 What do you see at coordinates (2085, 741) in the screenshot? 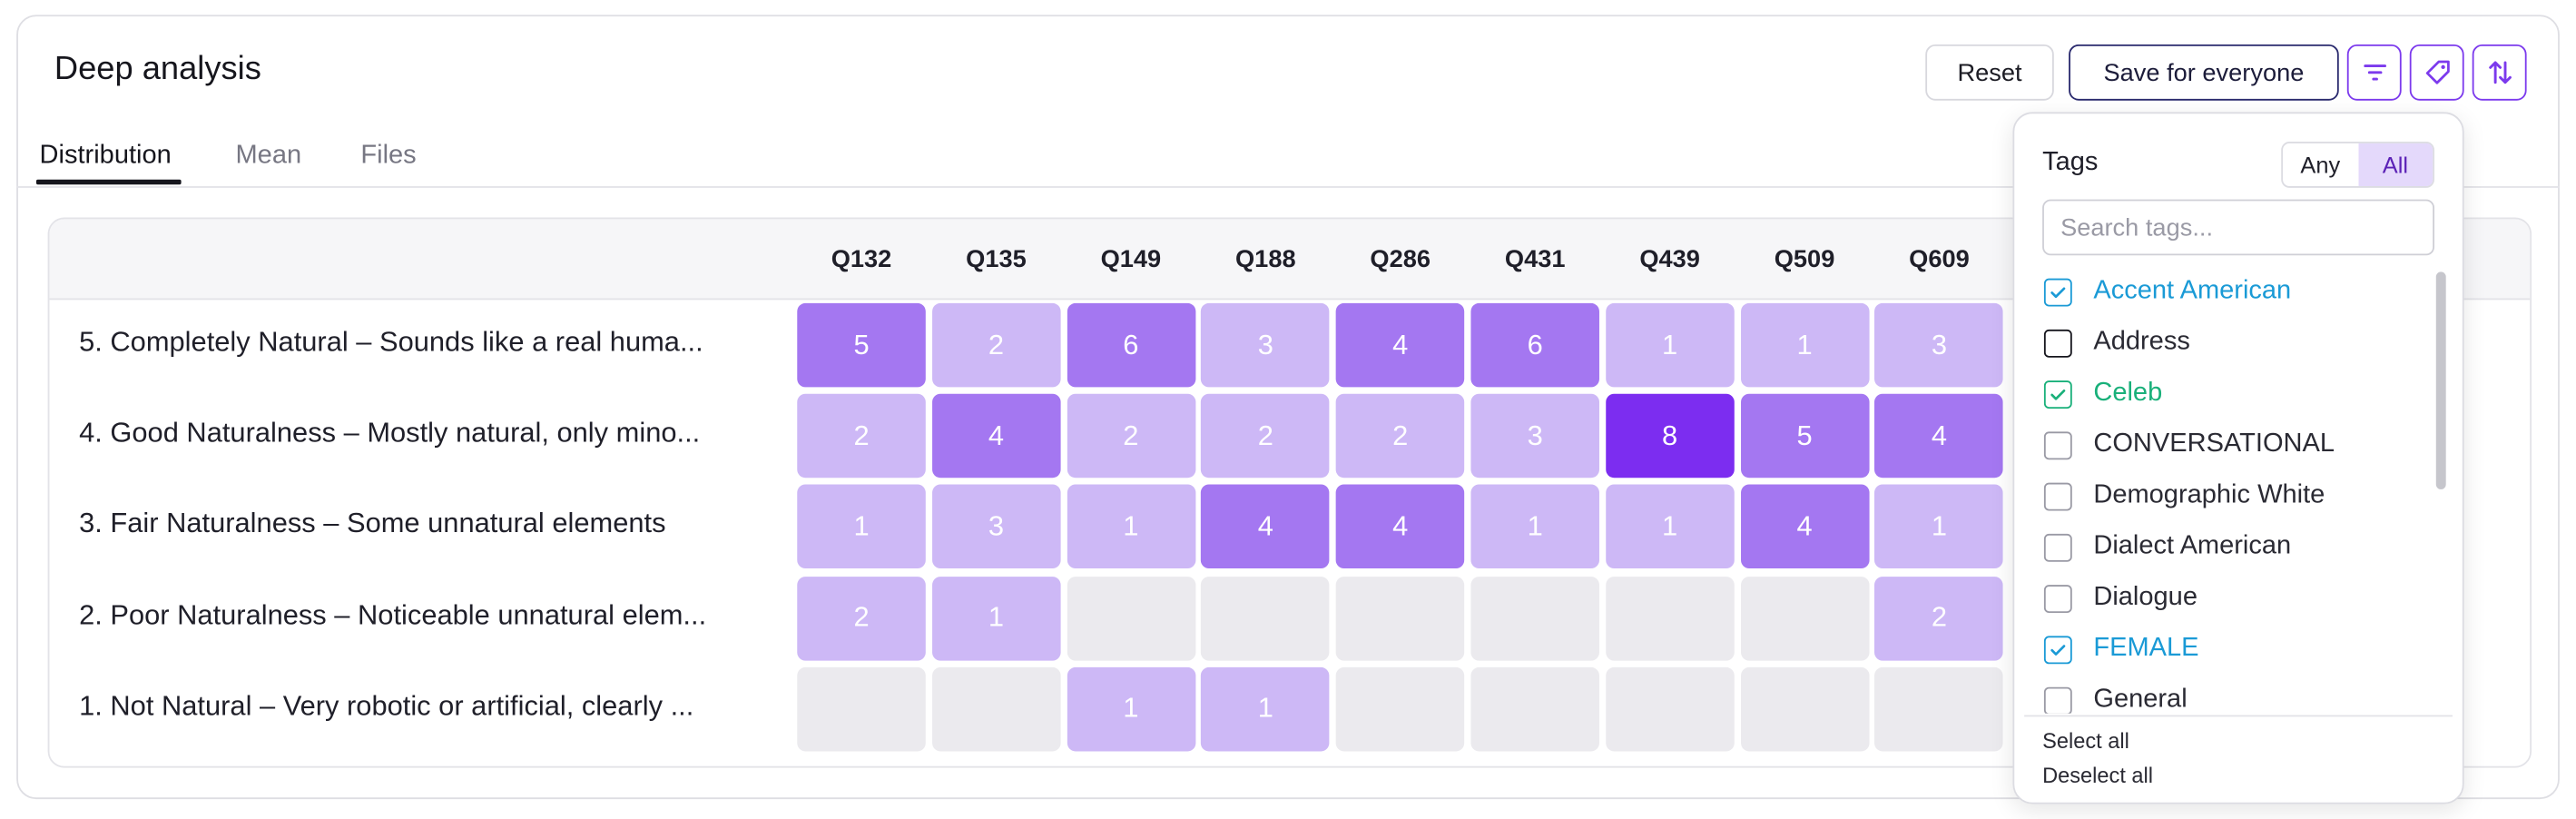
I see `select-all-link: Select all` at bounding box center [2085, 741].